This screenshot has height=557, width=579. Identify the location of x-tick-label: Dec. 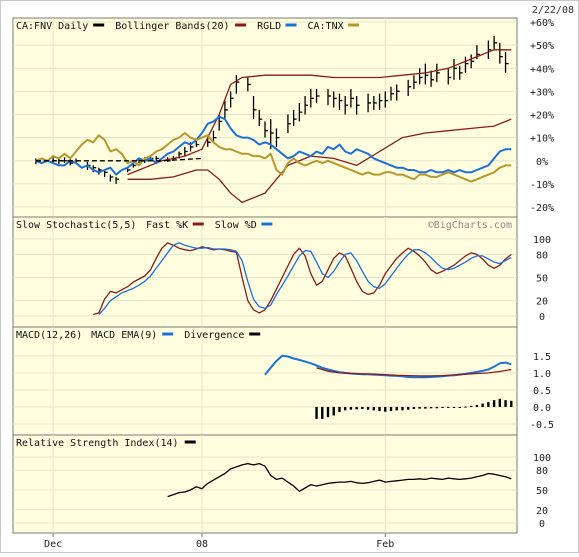
(53, 544).